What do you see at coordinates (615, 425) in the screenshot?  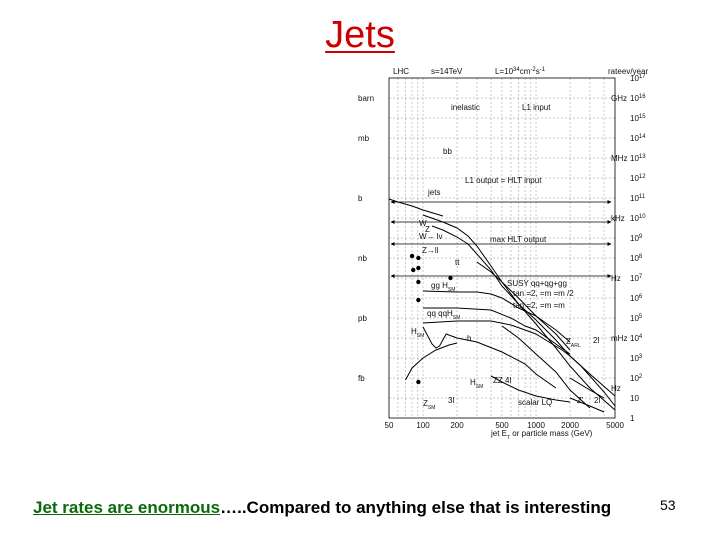 I see `x-tick-label: 5000` at bounding box center [615, 425].